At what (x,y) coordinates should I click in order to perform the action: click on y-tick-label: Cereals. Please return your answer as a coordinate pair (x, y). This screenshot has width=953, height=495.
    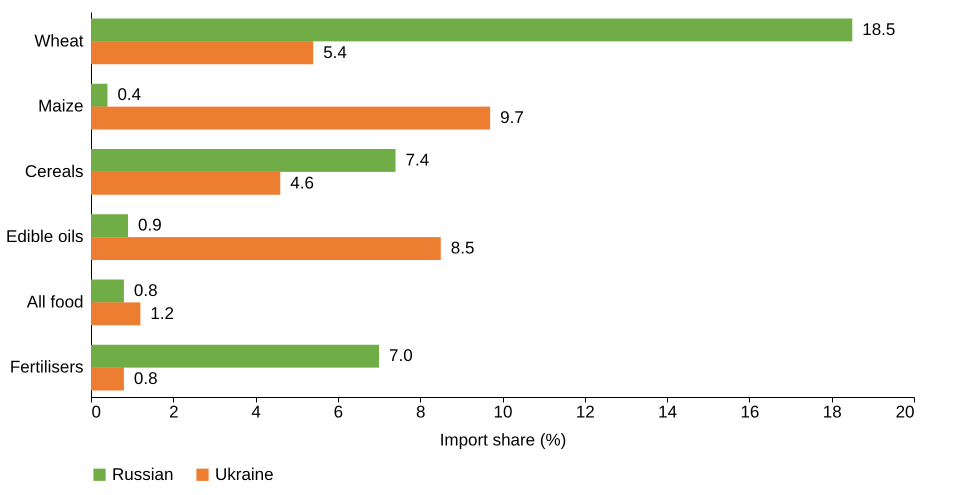
    Looking at the image, I should click on (54, 171).